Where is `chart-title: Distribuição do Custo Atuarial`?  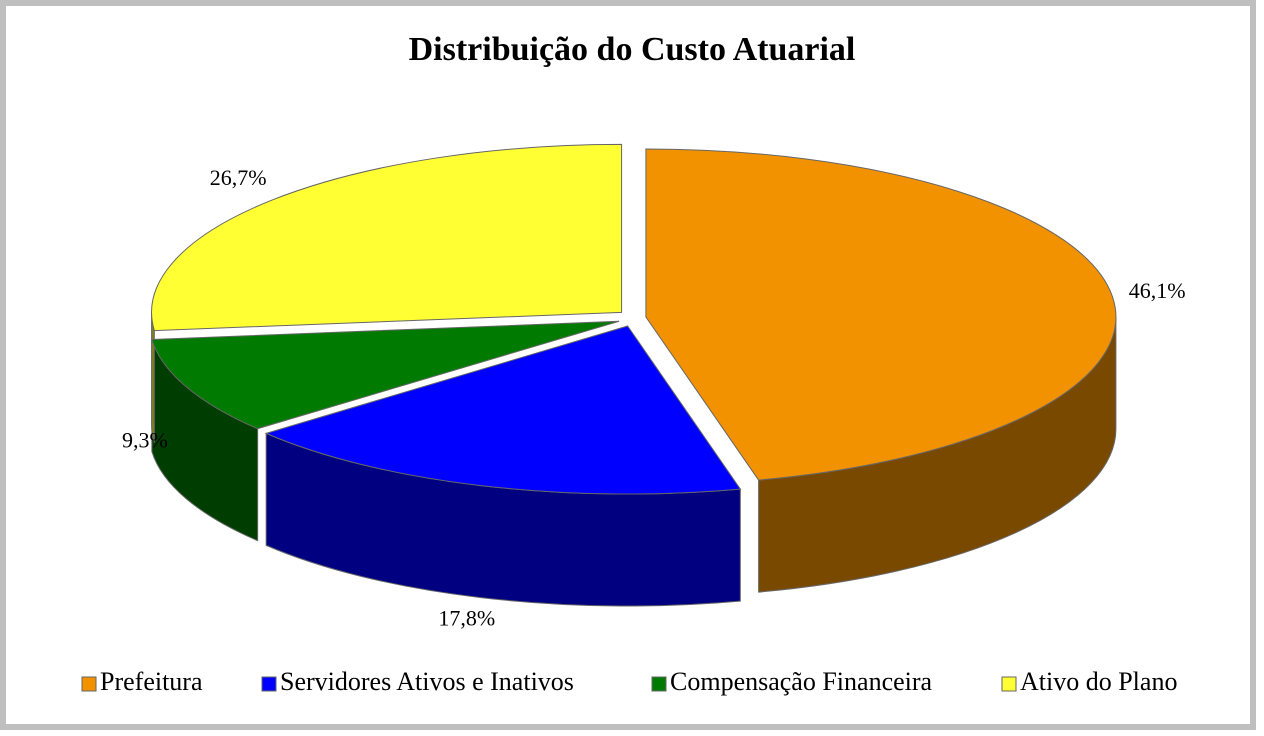
chart-title: Distribuição do Custo Atuarial is located at coordinates (632, 49).